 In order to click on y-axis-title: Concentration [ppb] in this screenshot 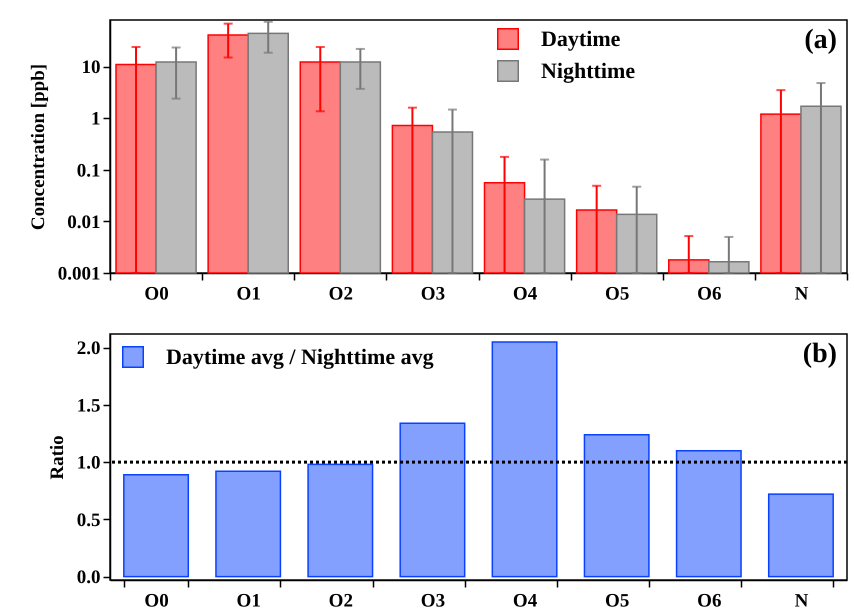, I will do `click(38, 147)`.